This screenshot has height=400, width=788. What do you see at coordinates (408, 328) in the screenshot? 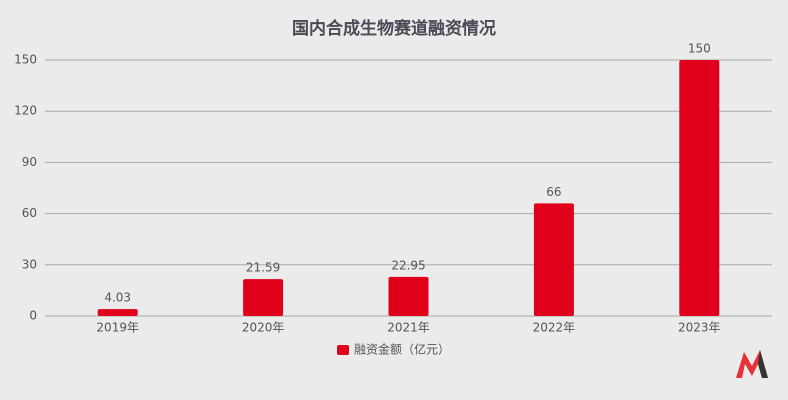
I see `x-tick-label: 2021年` at bounding box center [408, 328].